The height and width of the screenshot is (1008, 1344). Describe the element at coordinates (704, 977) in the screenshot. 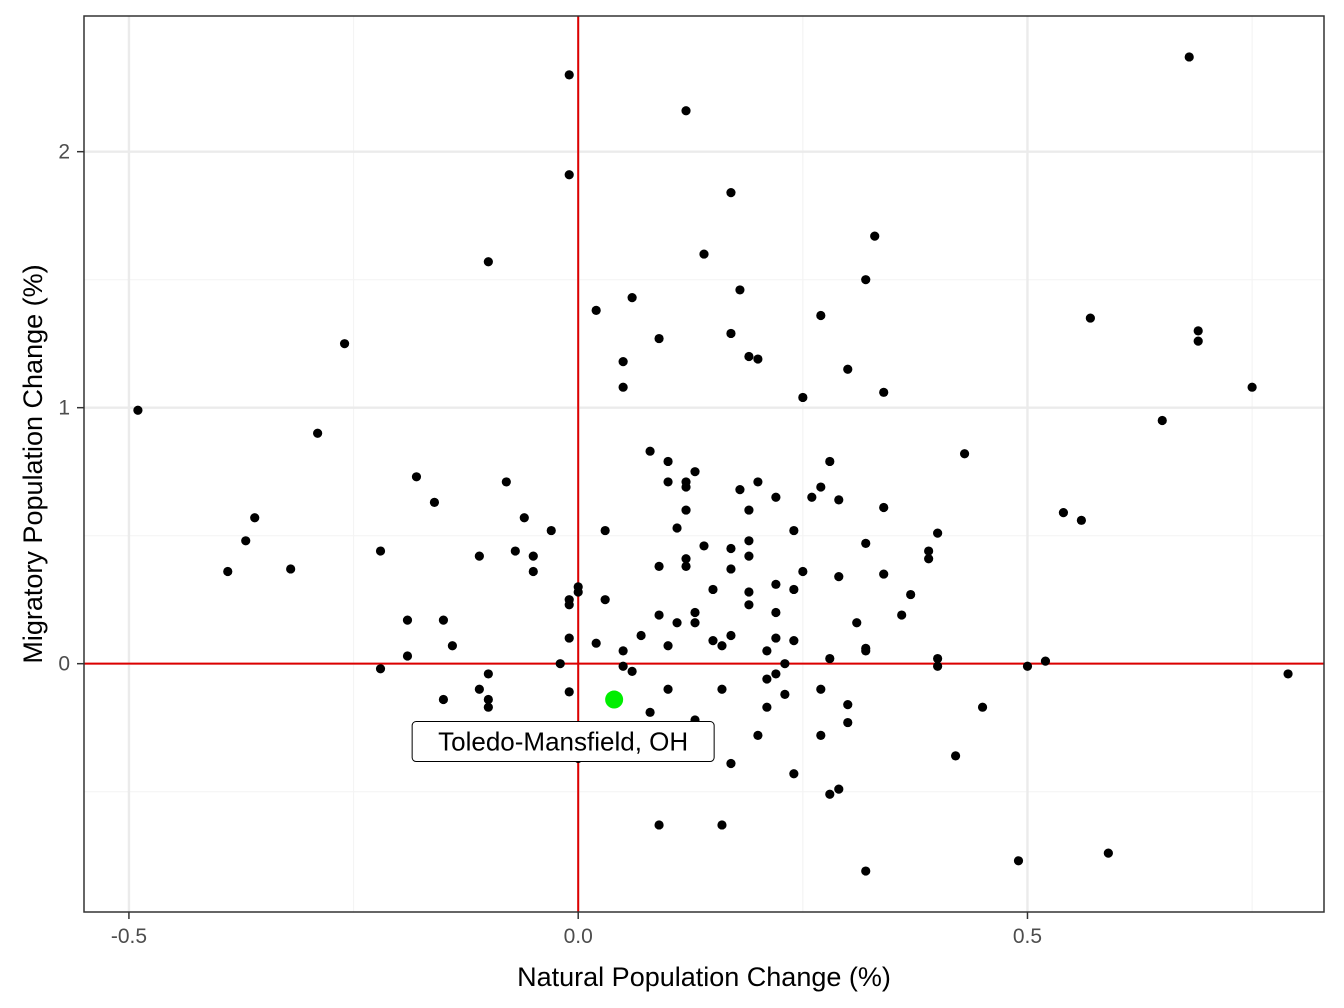

I see `x-axis-title: Natural Population Change (%)` at that location.